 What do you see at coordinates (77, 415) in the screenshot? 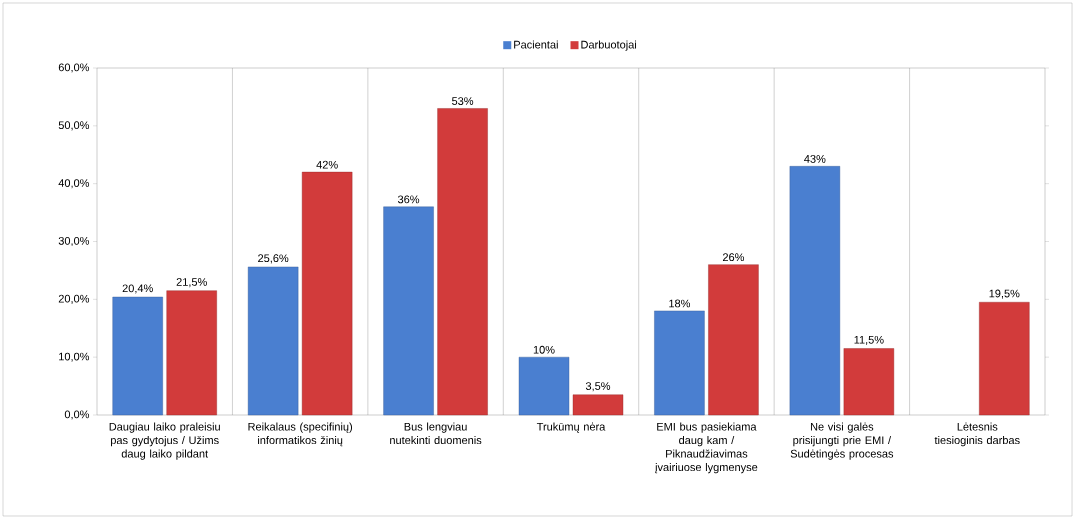
I see `y-tick-label: 0,0%` at bounding box center [77, 415].